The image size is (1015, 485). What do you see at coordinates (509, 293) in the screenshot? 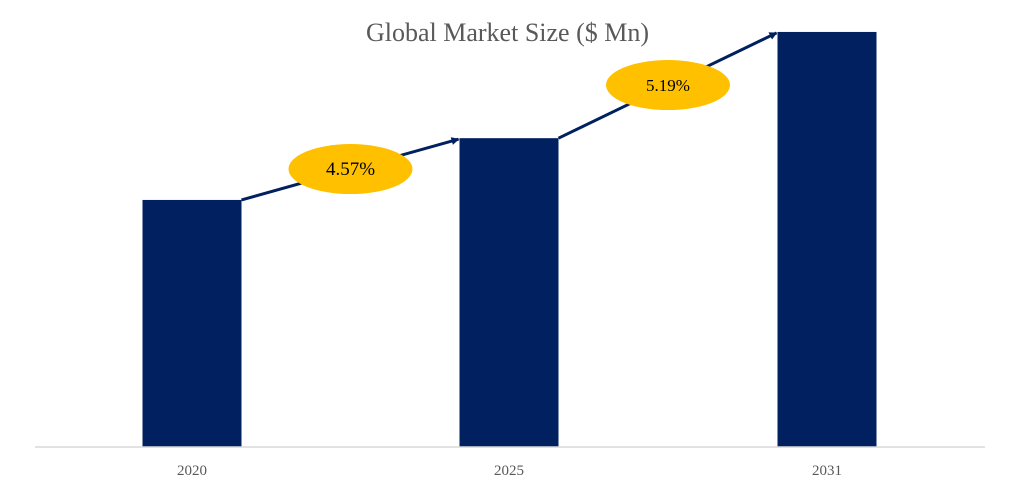
I see `bar-2025` at bounding box center [509, 293].